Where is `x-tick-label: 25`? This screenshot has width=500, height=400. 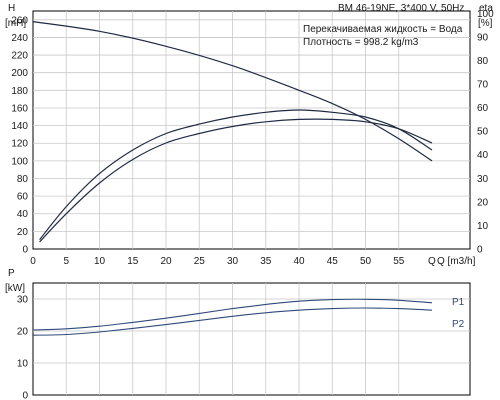 x-tick-label: 25 is located at coordinates (200, 261).